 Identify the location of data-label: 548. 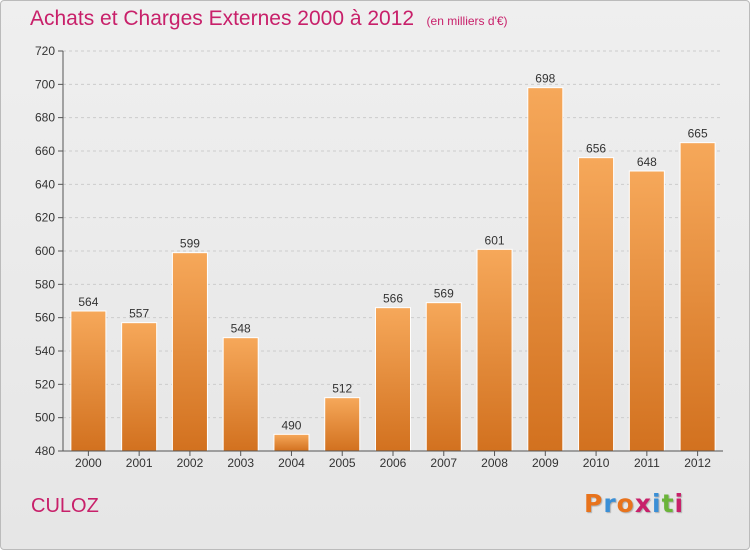
(241, 329).